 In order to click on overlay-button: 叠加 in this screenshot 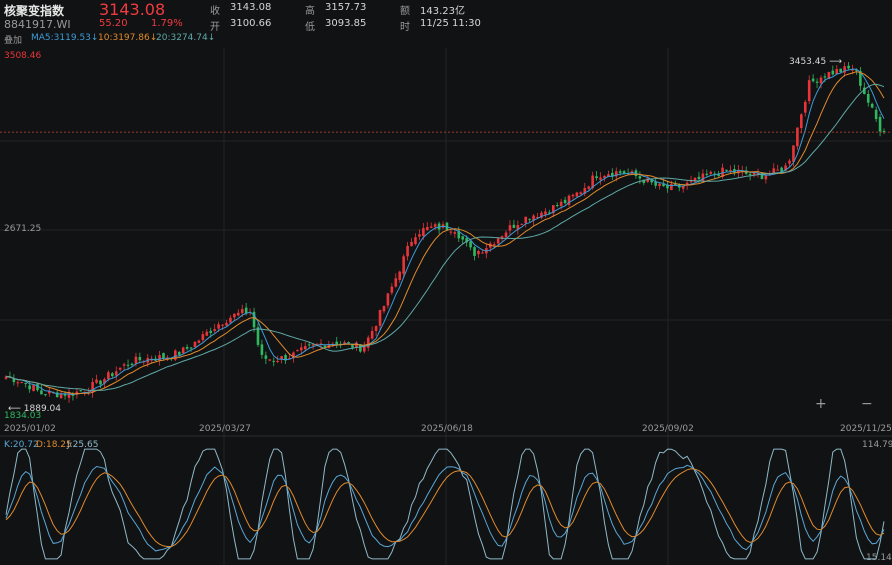, I will do `click(13, 41)`.